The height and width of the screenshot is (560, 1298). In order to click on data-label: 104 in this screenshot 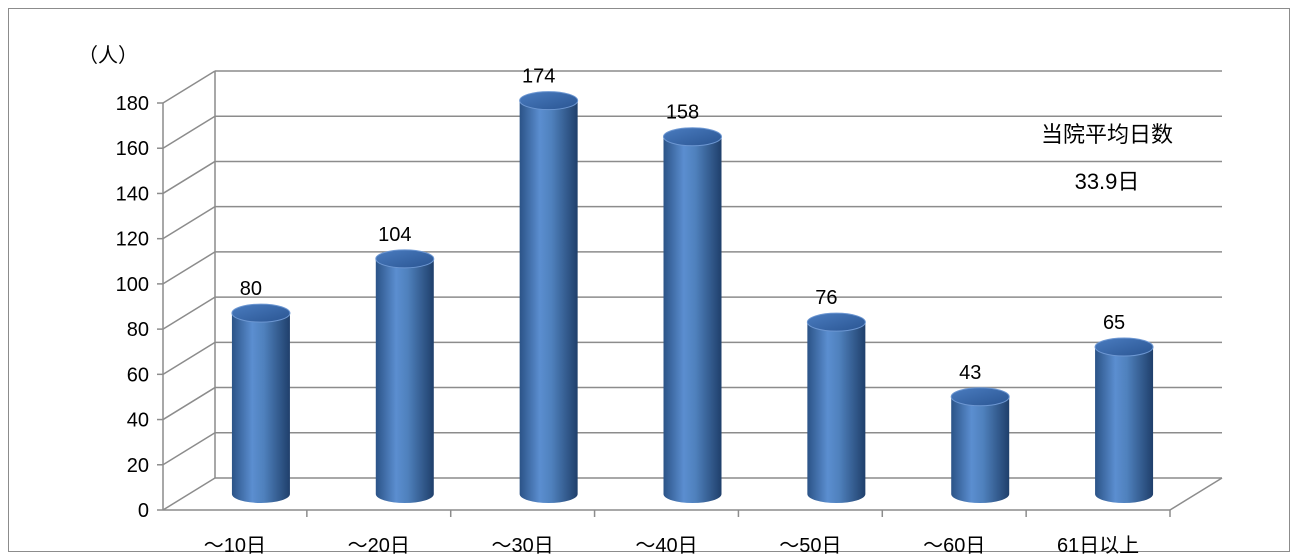, I will do `click(394, 235)`.